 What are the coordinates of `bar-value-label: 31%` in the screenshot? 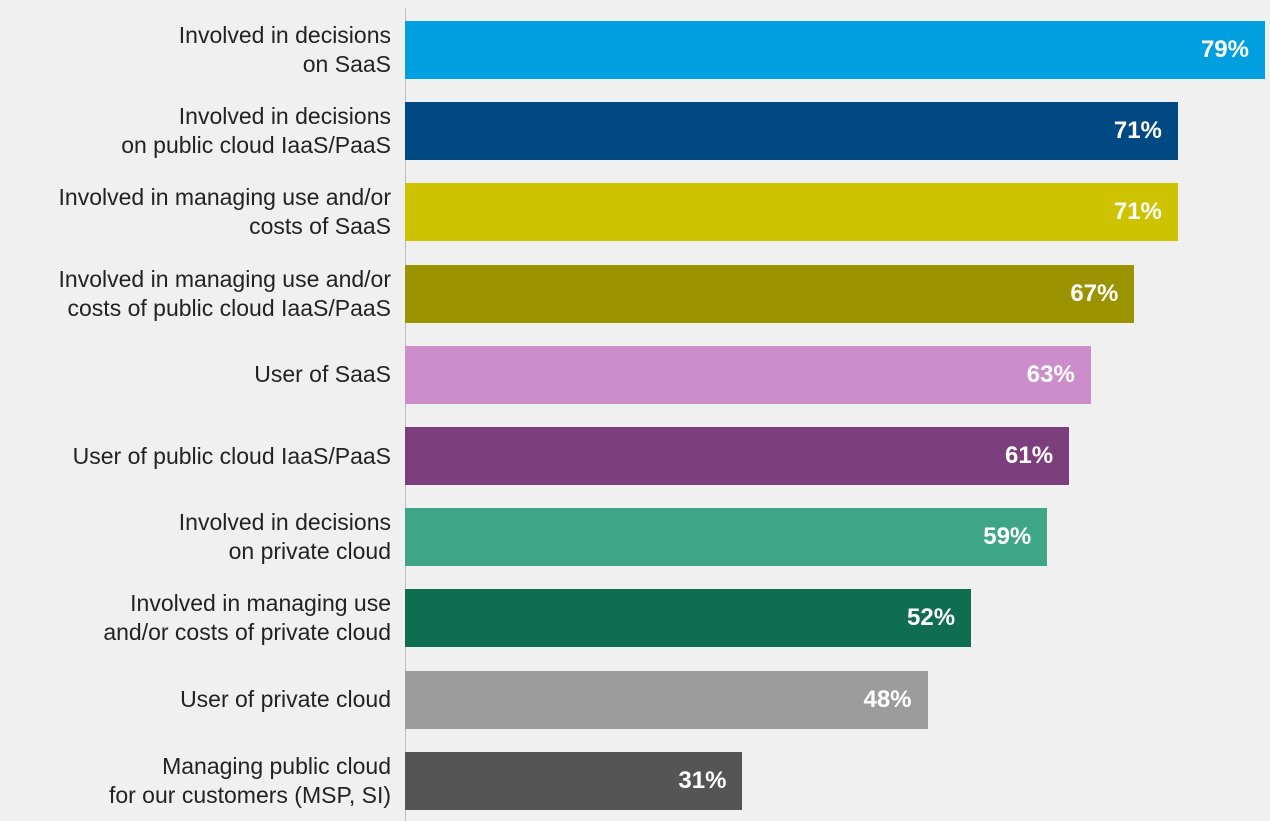 It's located at (702, 780).